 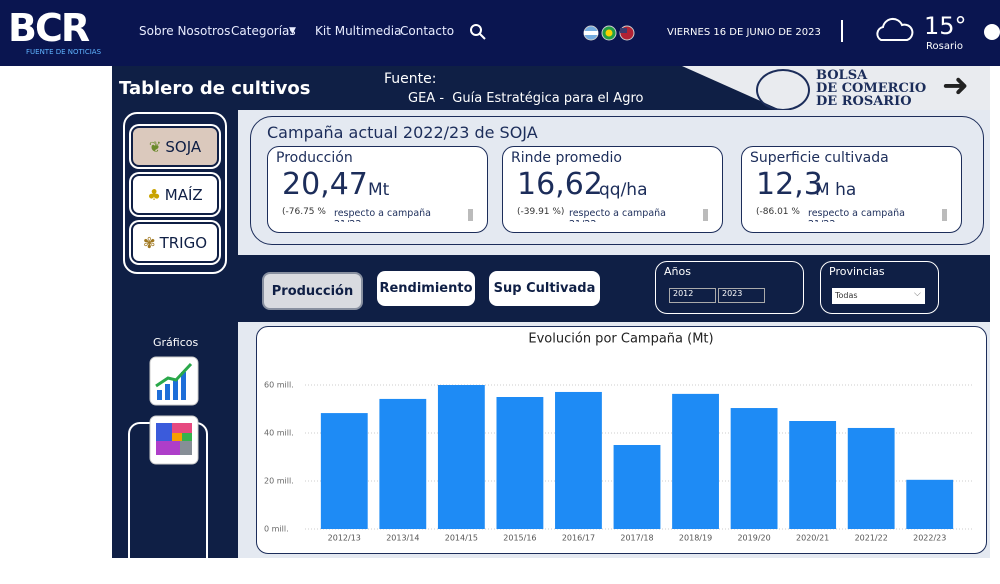 What do you see at coordinates (692, 295) in the screenshot?
I see `year-input: 2012` at bounding box center [692, 295].